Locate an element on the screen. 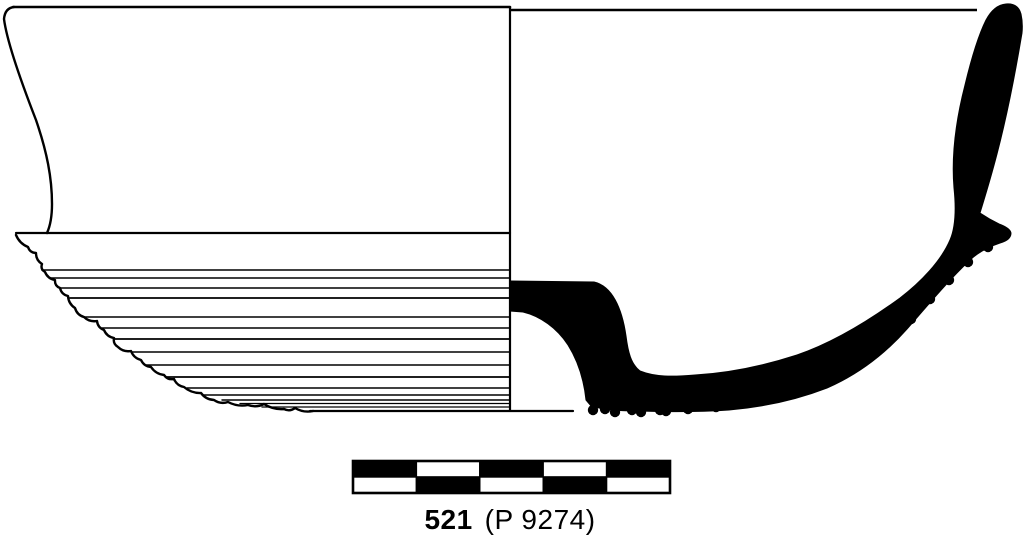 The height and width of the screenshot is (538, 1024). scale-bar is located at coordinates (511, 477).